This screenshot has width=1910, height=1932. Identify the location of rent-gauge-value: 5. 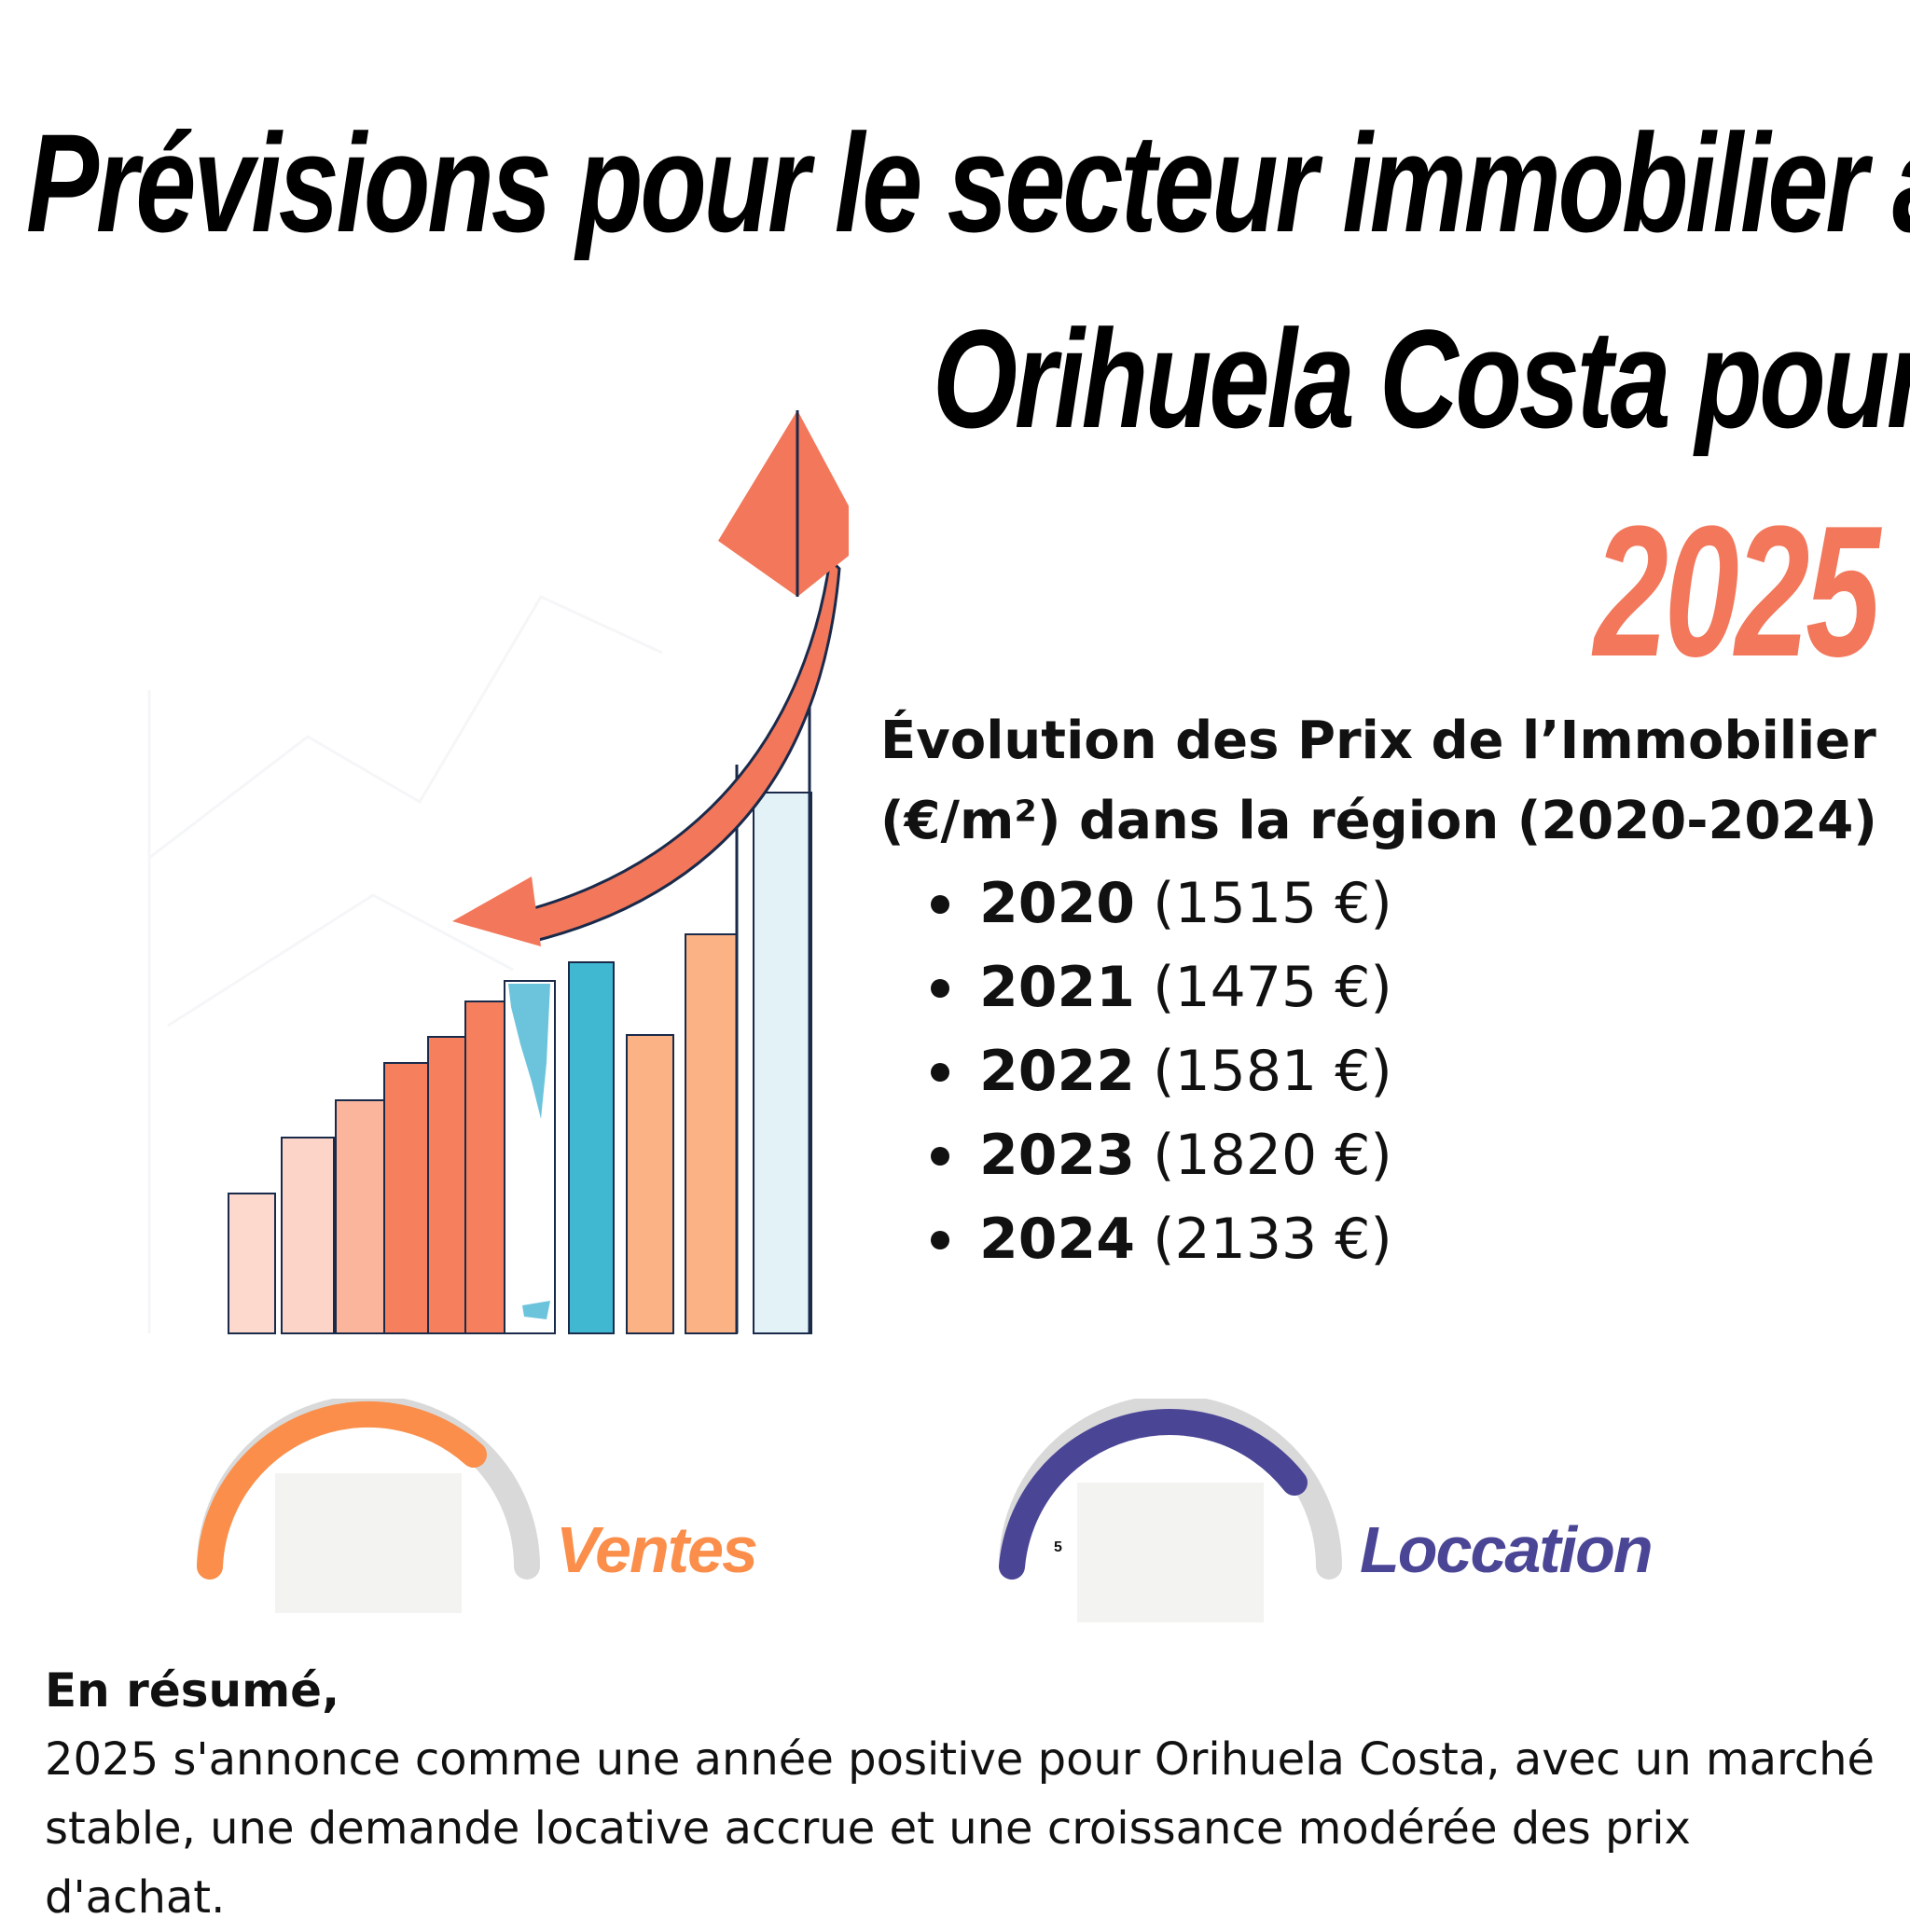
(1058, 1547).